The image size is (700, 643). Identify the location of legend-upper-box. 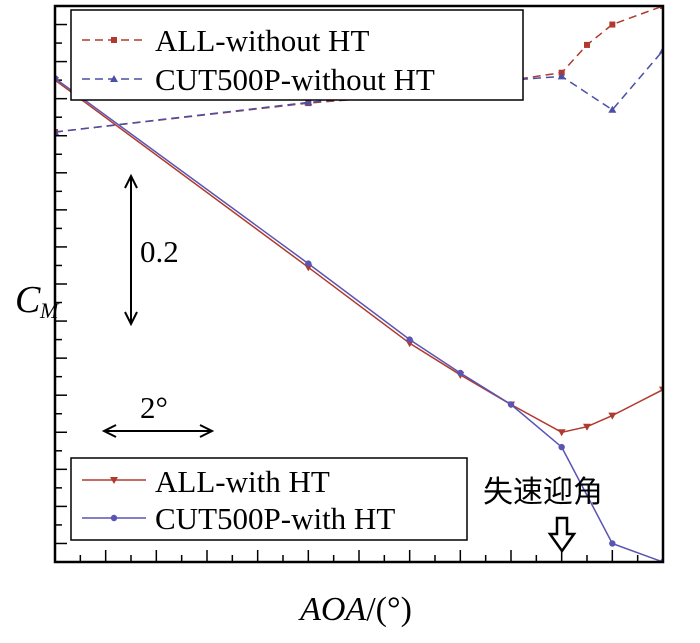
(297, 55).